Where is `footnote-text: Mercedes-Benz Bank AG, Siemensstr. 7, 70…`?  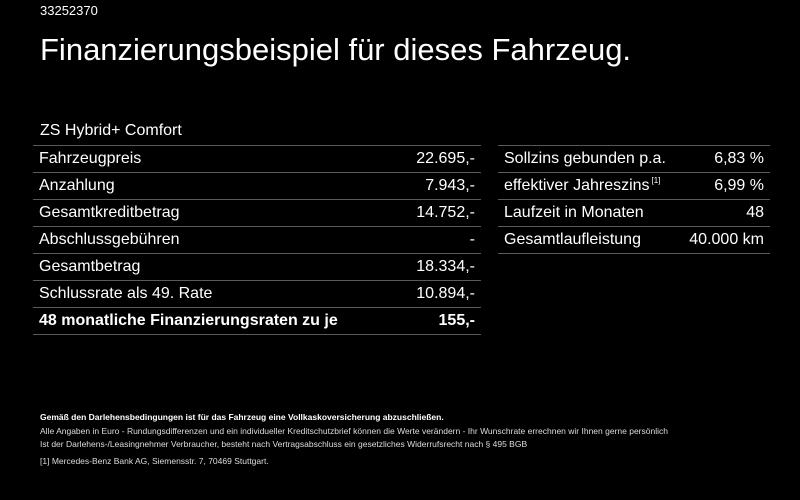
footnote-text: Mercedes-Benz Bank AG, Siemensstr. 7, 70… is located at coordinates (160, 460).